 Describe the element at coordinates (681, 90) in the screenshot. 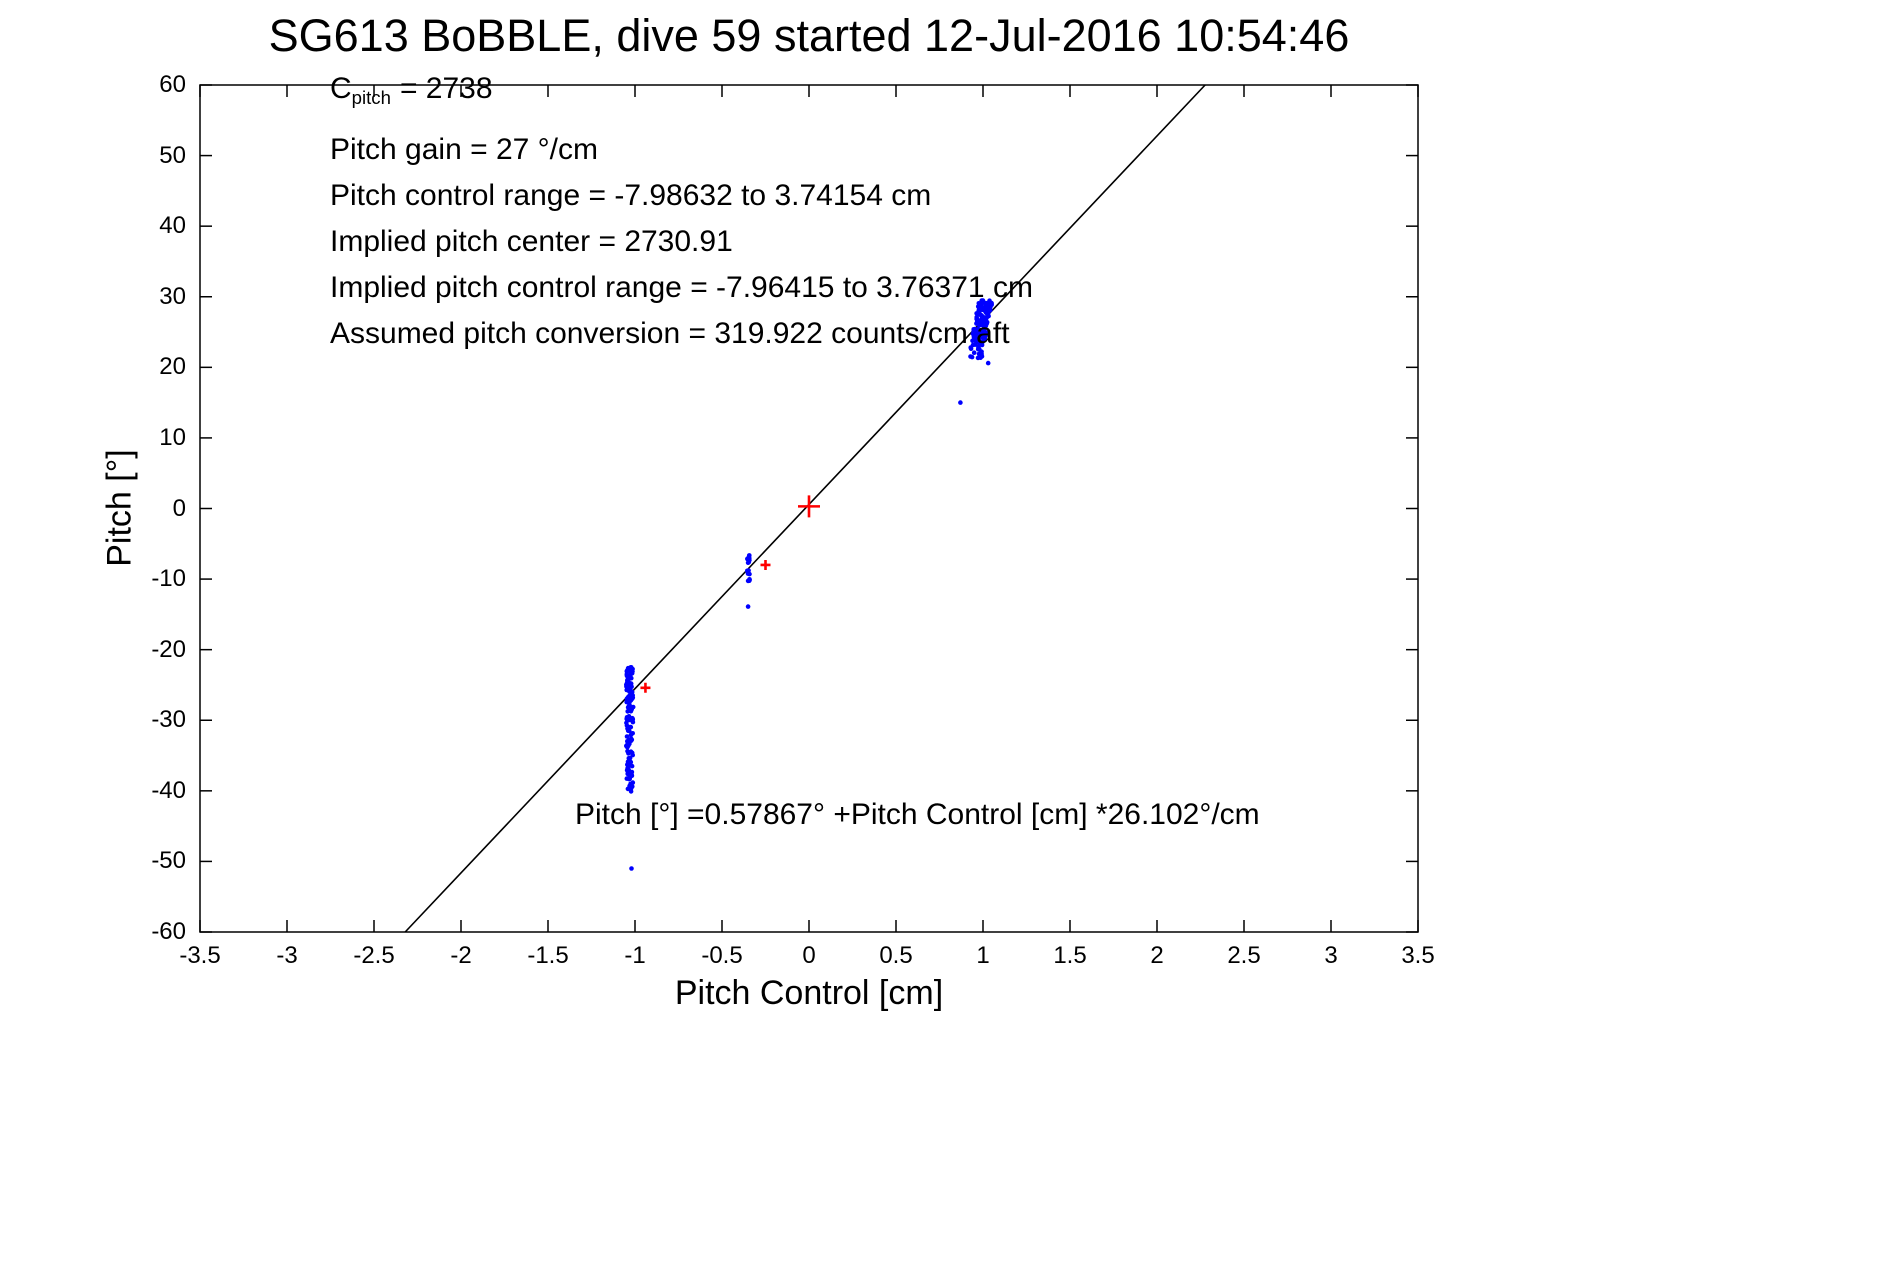

I see `annotation-c-pitch: Cpitch = 2738` at that location.